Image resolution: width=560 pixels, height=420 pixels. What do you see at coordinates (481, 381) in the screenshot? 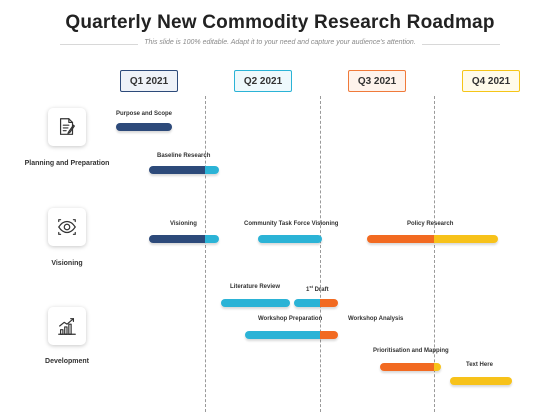
I see `task-bar-text-here` at bounding box center [481, 381].